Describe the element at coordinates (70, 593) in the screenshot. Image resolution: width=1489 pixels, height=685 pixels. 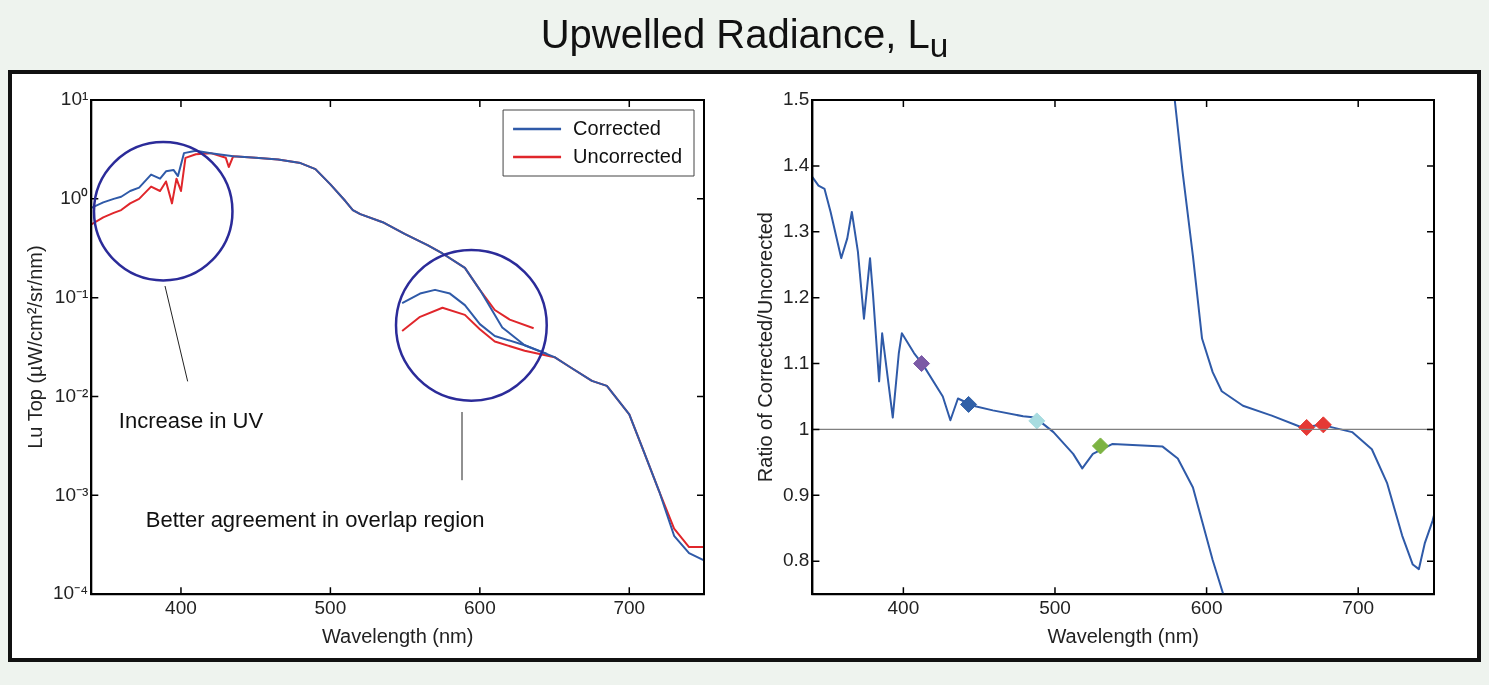
I see `y-tick-label: 10⁻⁴` at that location.